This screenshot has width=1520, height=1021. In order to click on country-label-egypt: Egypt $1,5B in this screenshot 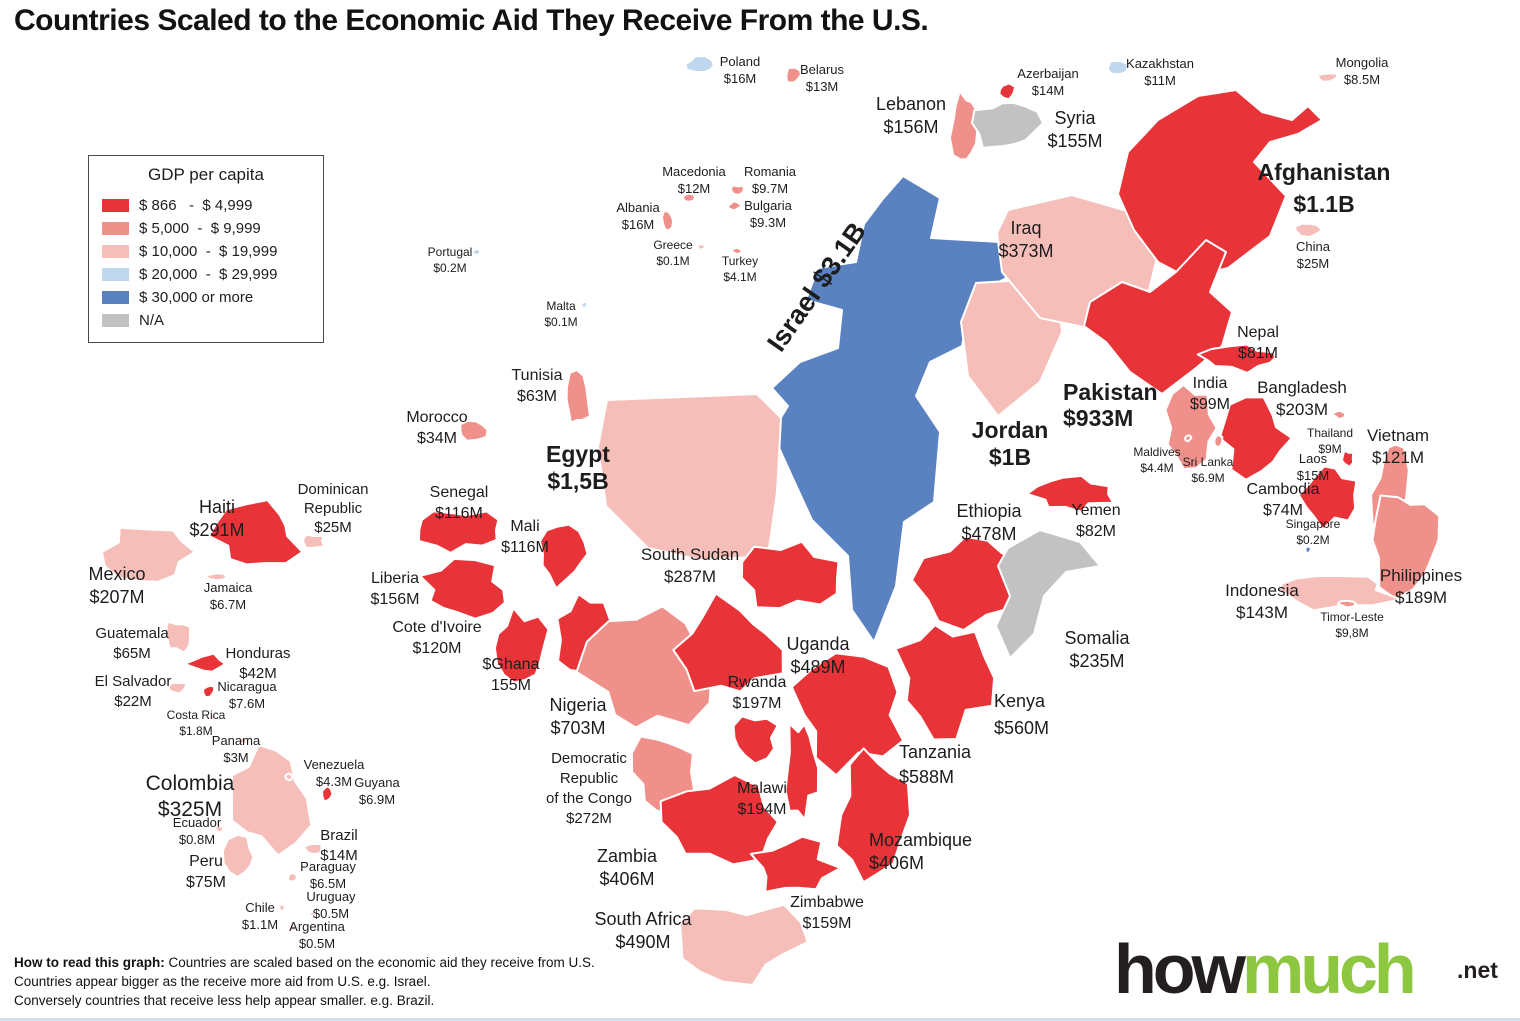, I will do `click(578, 467)`.